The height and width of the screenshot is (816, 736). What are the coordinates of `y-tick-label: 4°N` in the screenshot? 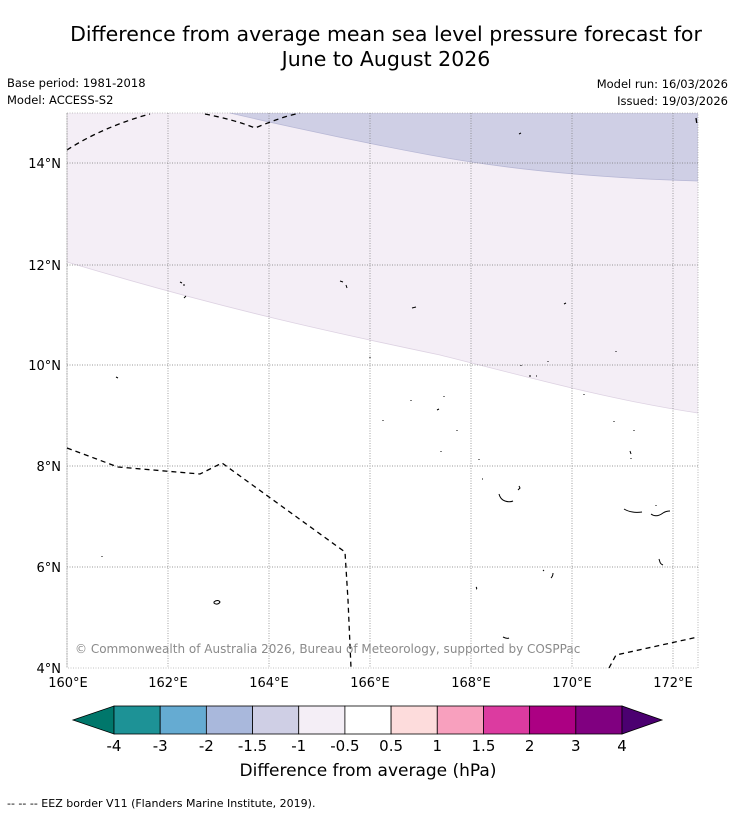 It's located at (49, 669).